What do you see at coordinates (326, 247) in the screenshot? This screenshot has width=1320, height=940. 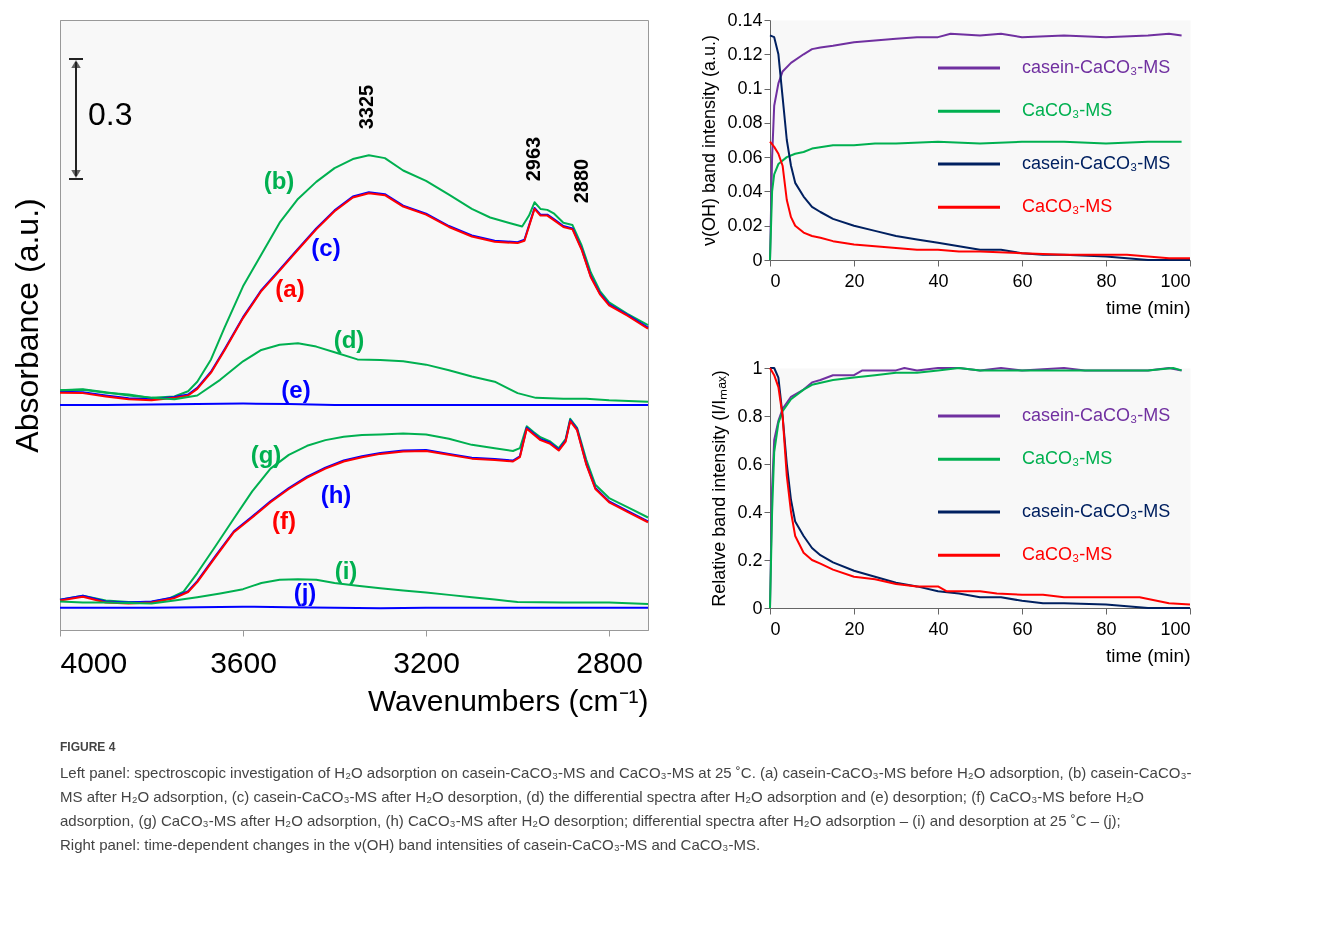 I see `series-label: (c)` at bounding box center [326, 247].